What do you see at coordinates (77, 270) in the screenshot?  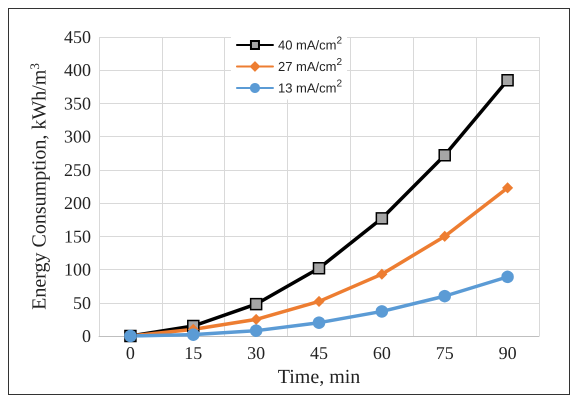 I see `y-tick-label: 100` at bounding box center [77, 270].